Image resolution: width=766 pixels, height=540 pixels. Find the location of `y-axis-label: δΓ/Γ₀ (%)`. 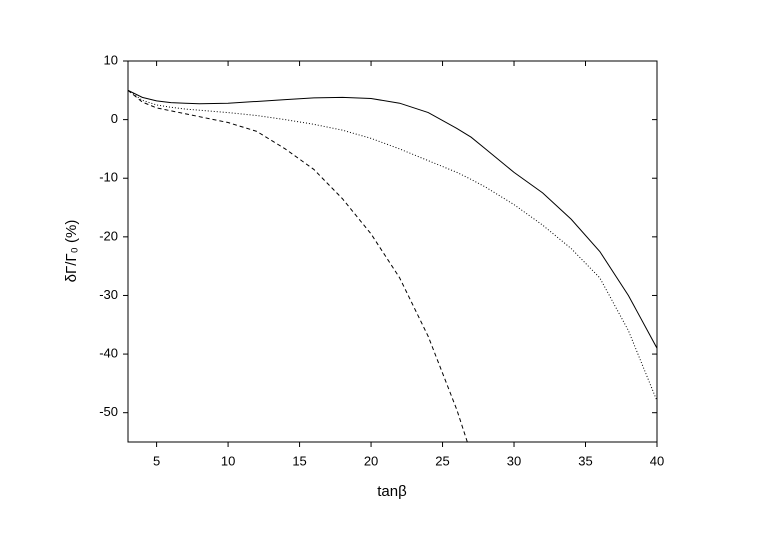

y-axis-label: δΓ/Γ₀ (%) is located at coordinates (71, 251).